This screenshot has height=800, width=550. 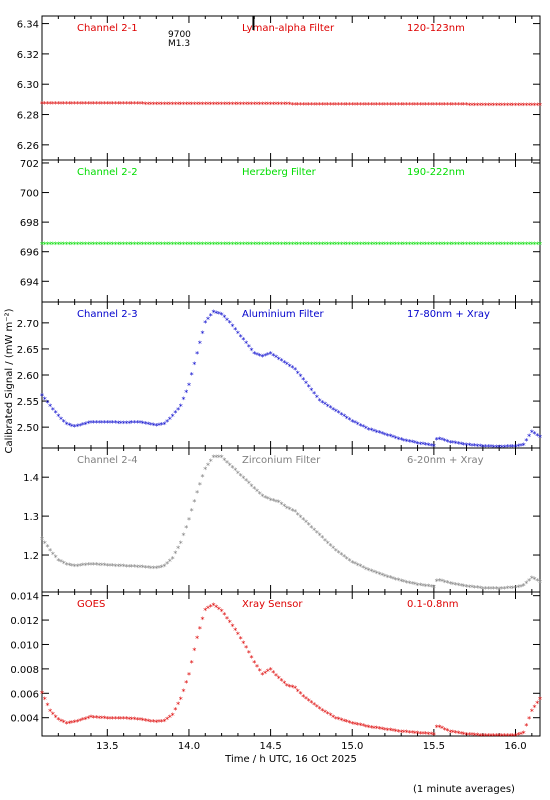 I want to click on y-tick-label: 2.70, so click(x=28, y=324).